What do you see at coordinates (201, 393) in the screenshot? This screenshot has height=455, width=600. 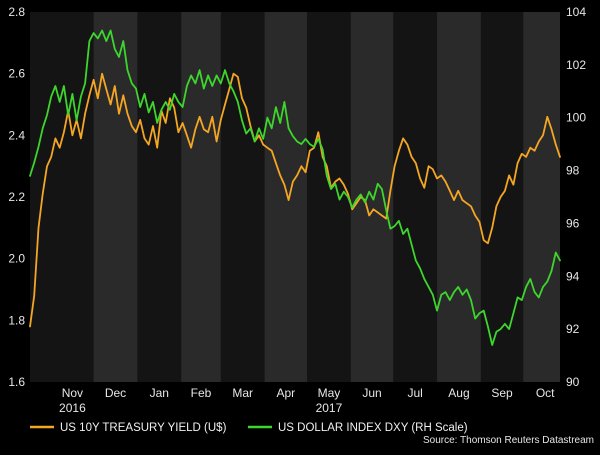 I see `x-tick-label: Feb` at bounding box center [201, 393].